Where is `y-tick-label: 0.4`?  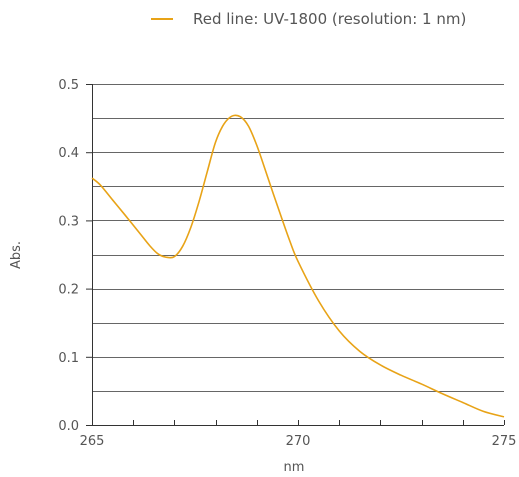 y-tick-label: 0.4 is located at coordinates (68, 153).